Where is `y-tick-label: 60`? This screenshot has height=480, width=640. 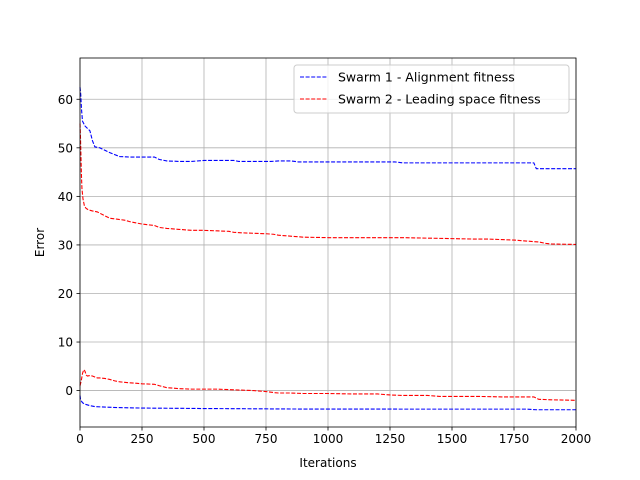
y-tick-label: 60 is located at coordinates (65, 100).